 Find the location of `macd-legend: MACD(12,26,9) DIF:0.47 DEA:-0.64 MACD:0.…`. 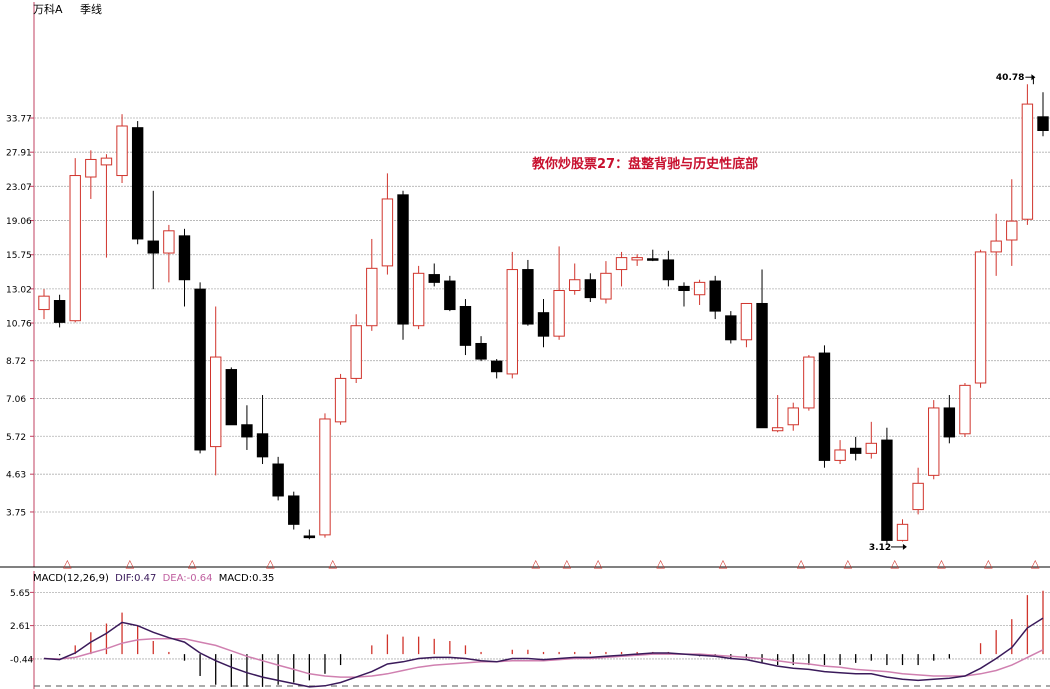

macd-legend: MACD(12,26,9) DIF:0.47 DEA:-0.64 MACD:0.… is located at coordinates (153, 578).